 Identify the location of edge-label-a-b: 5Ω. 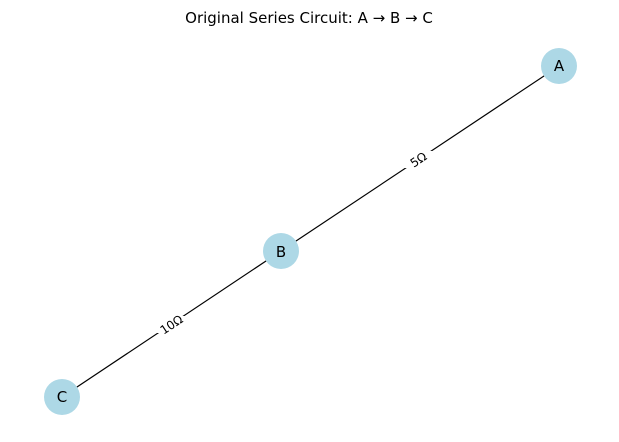
(418, 159).